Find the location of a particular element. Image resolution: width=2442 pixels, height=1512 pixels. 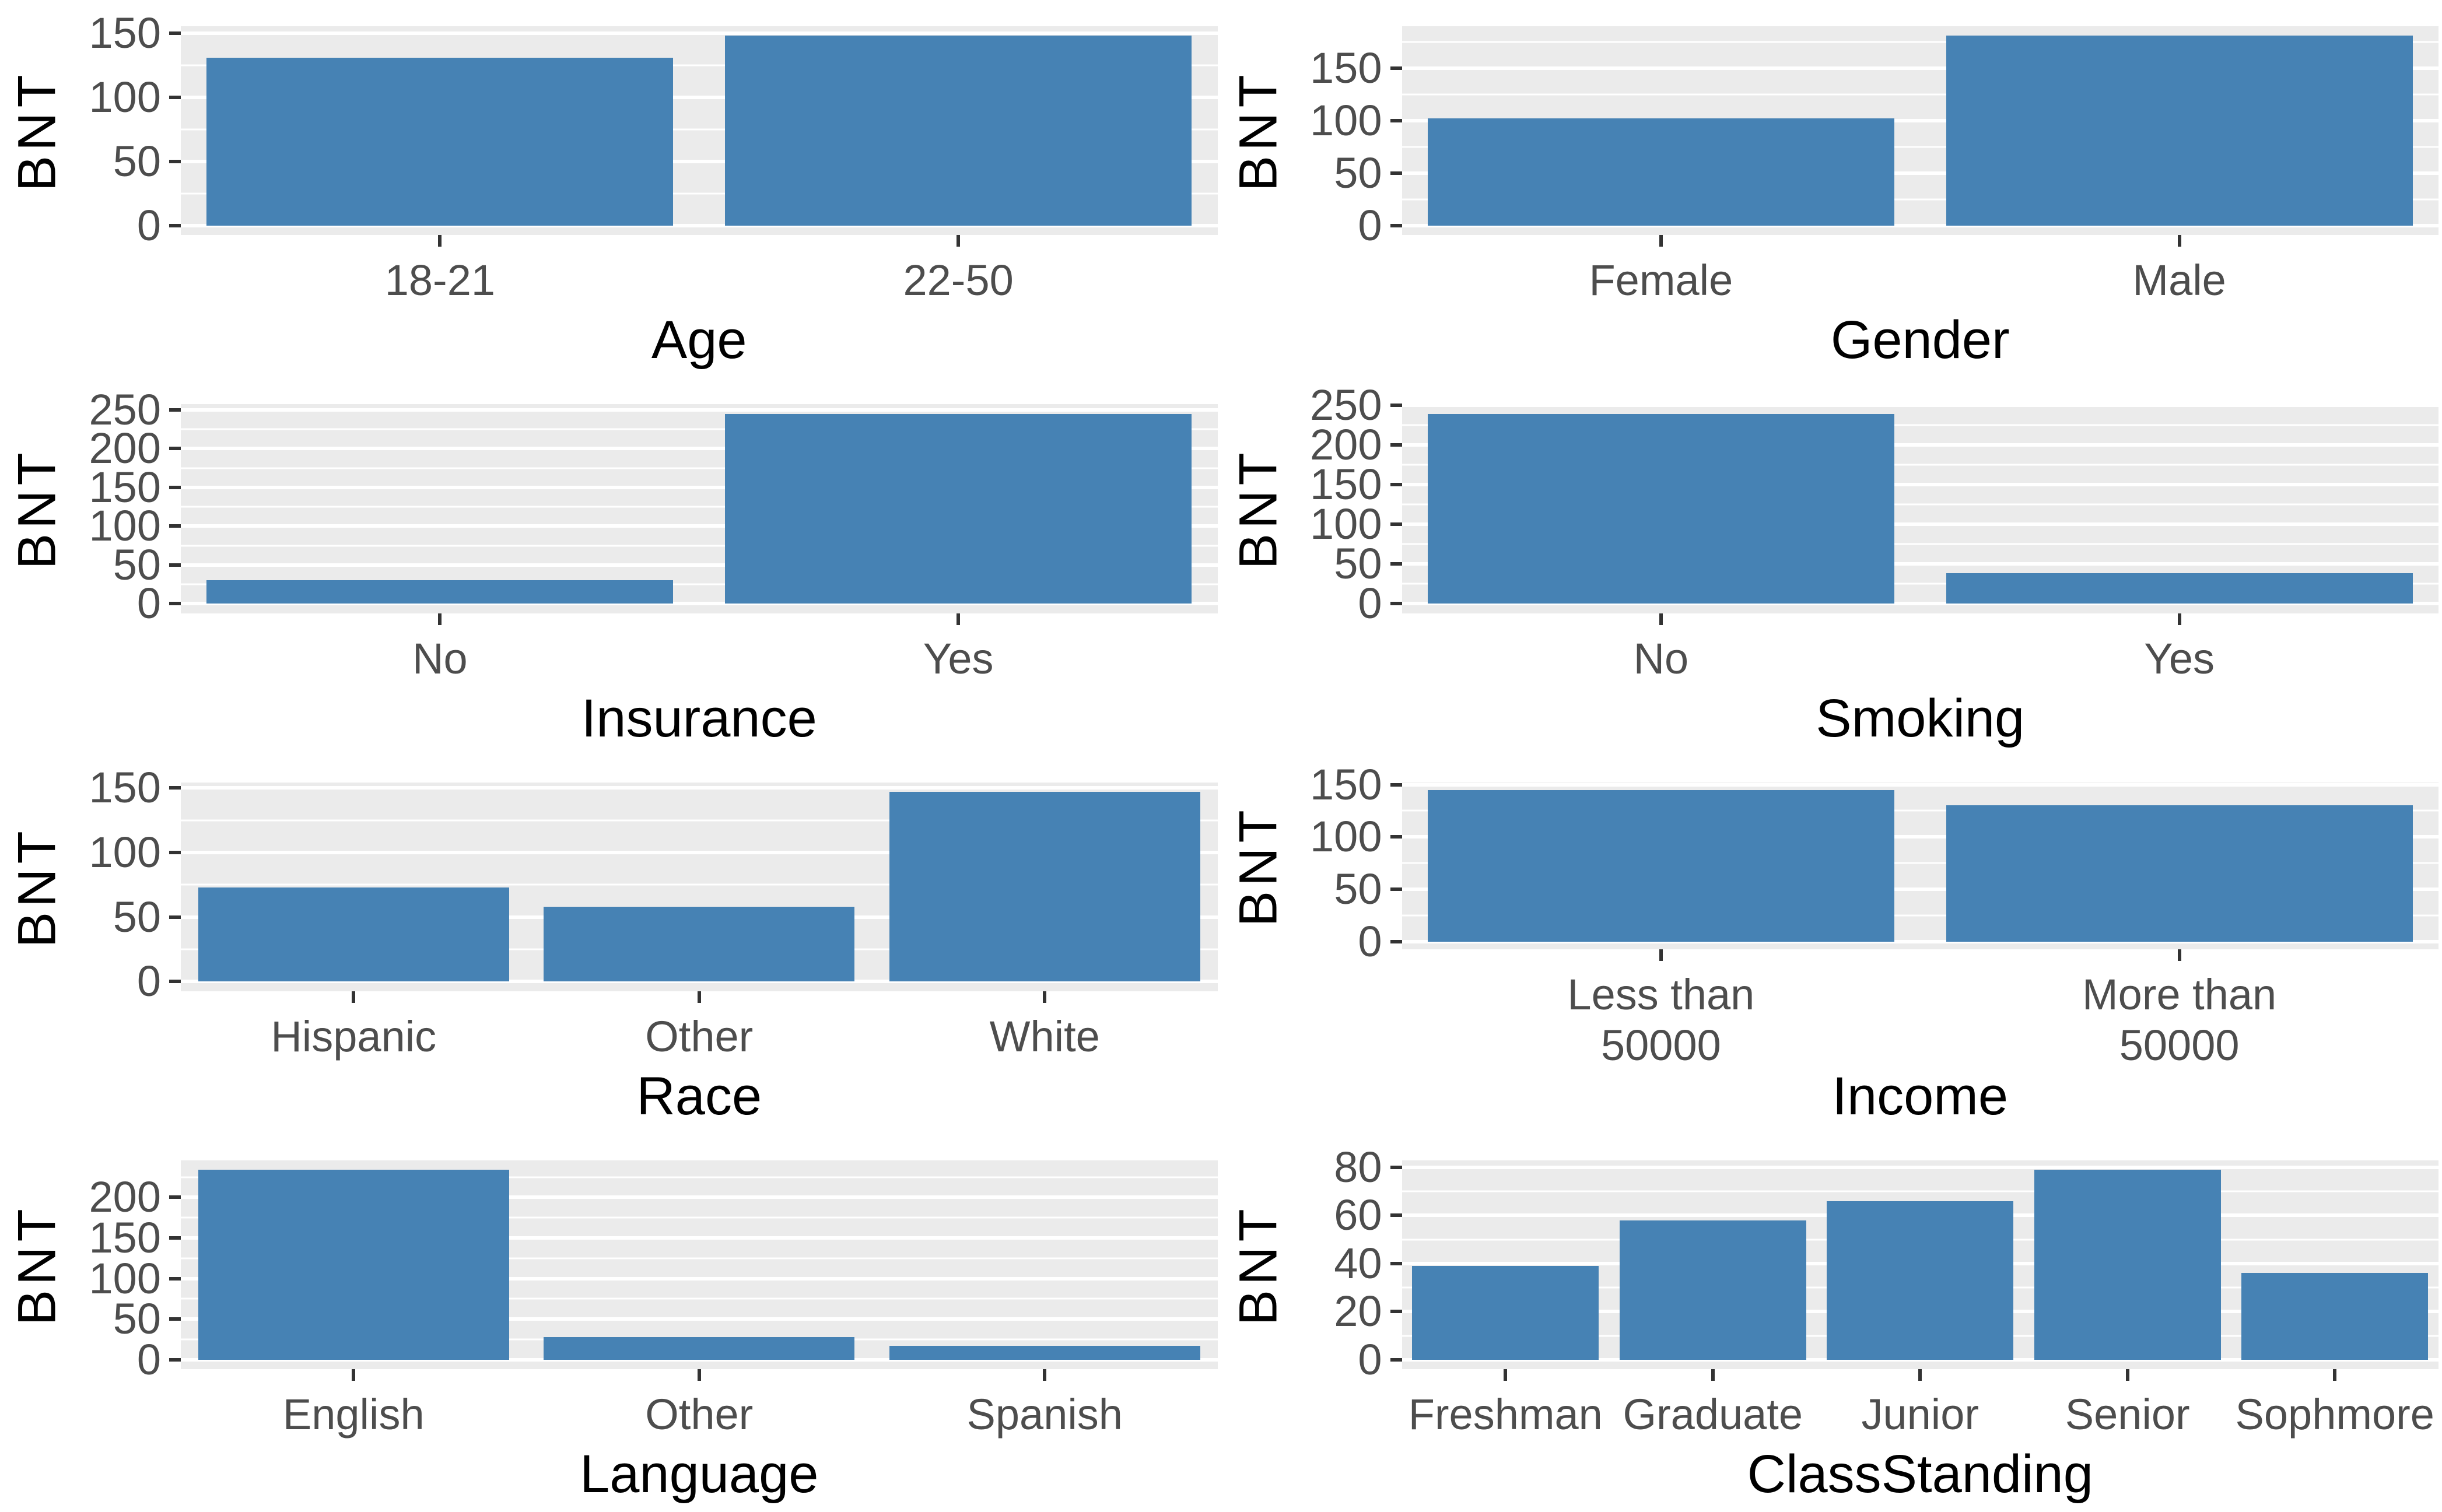

x-slot: White is located at coordinates (1045, 1062).